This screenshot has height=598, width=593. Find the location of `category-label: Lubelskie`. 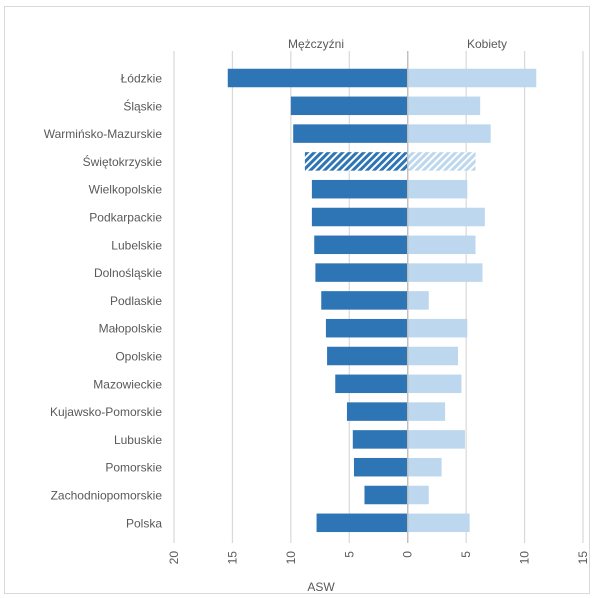

category-label: Lubelskie is located at coordinates (136, 245).